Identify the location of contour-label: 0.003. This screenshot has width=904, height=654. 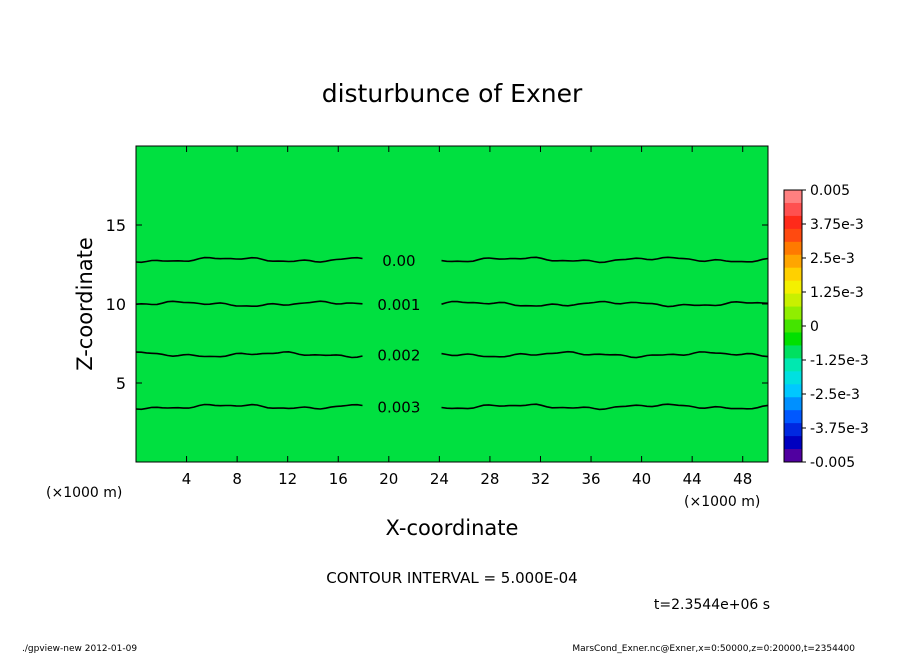
(398, 408).